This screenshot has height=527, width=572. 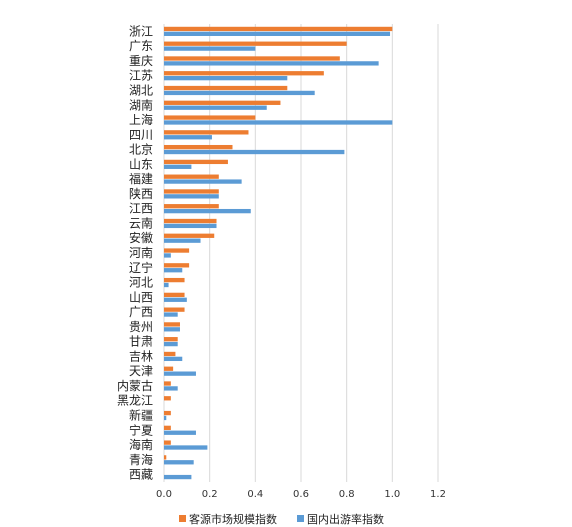 I want to click on category-label-22: 吉林, so click(x=141, y=356).